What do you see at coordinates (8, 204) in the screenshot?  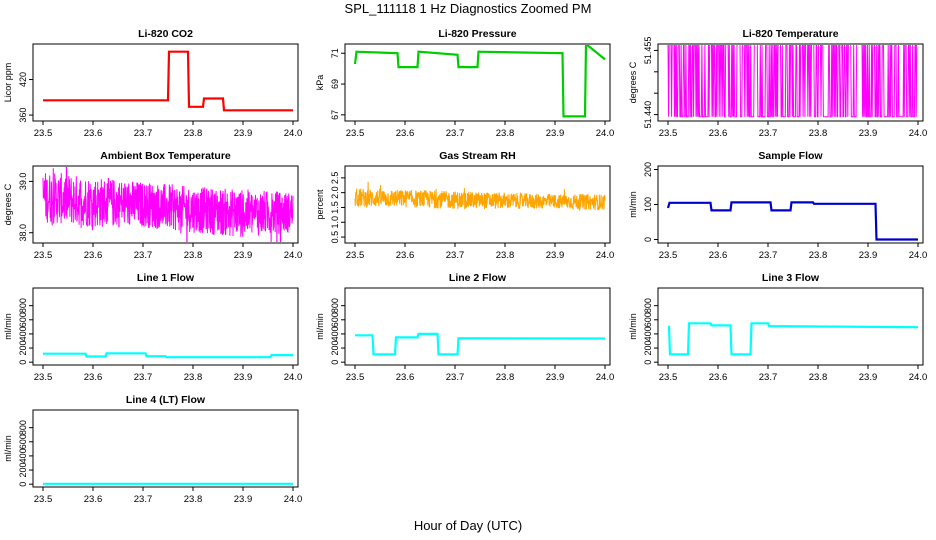 I see `y-axis-label: degrees C` at bounding box center [8, 204].